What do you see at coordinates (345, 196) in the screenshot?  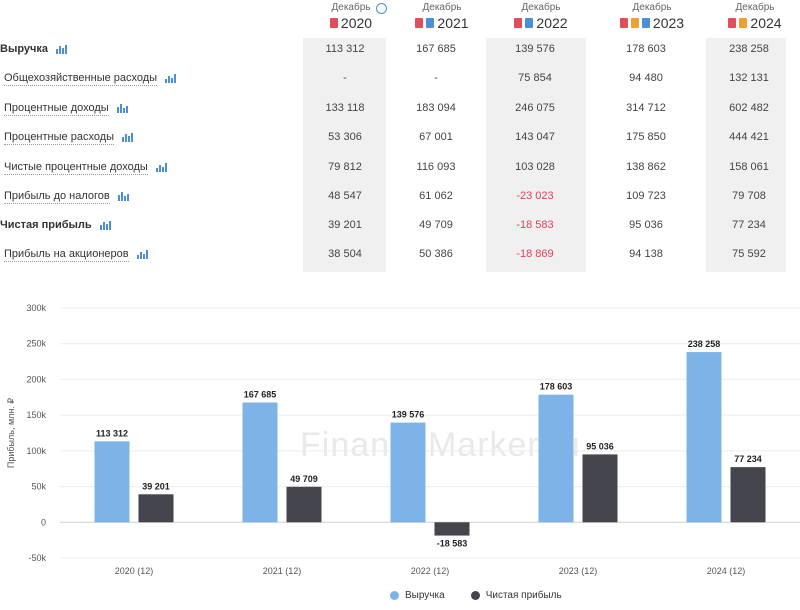 I see `table-cell: 48 547` at bounding box center [345, 196].